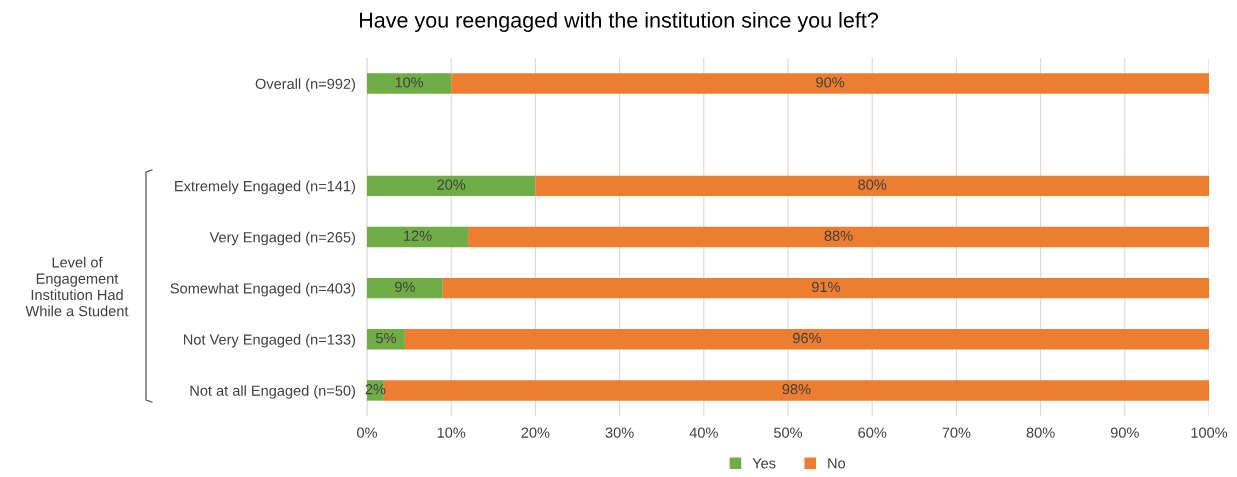 This screenshot has height=477, width=1237. What do you see at coordinates (872, 432) in the screenshot?
I see `x-tick-label: 60%` at bounding box center [872, 432].